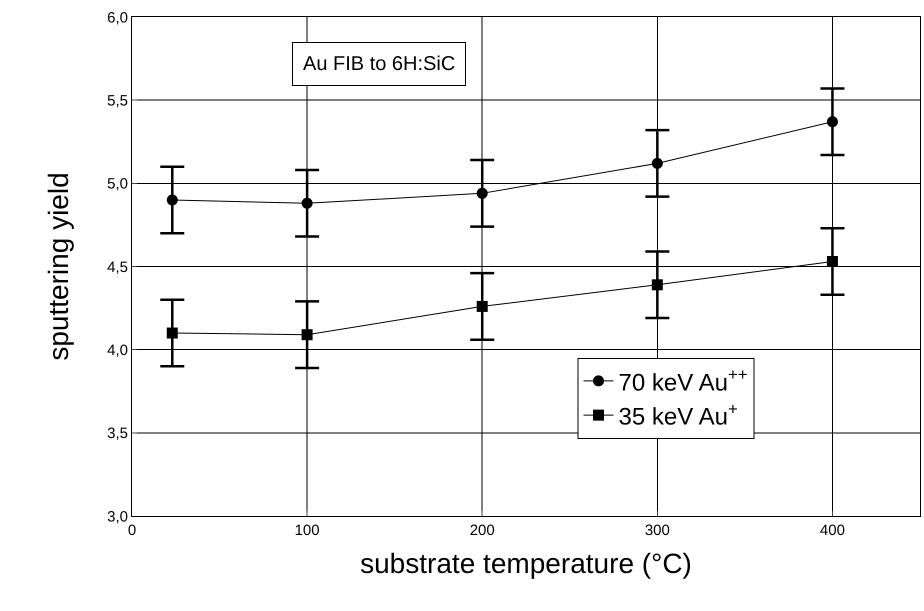 This screenshot has width=924, height=611. What do you see at coordinates (132, 530) in the screenshot?
I see `x-tick-label: 0` at bounding box center [132, 530].